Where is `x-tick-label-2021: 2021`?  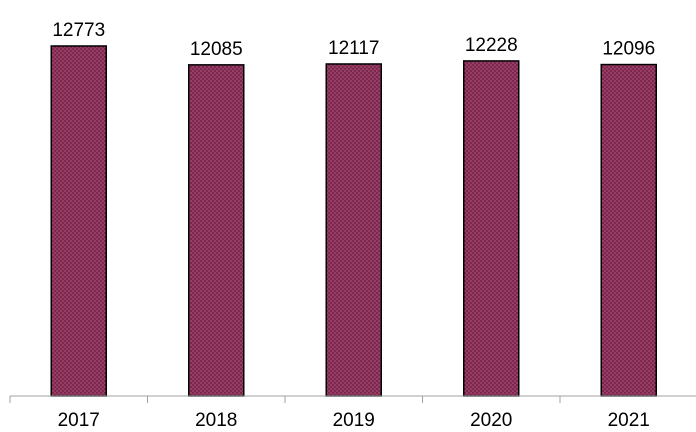
x-tick-label-2021: 2021 is located at coordinates (629, 420).